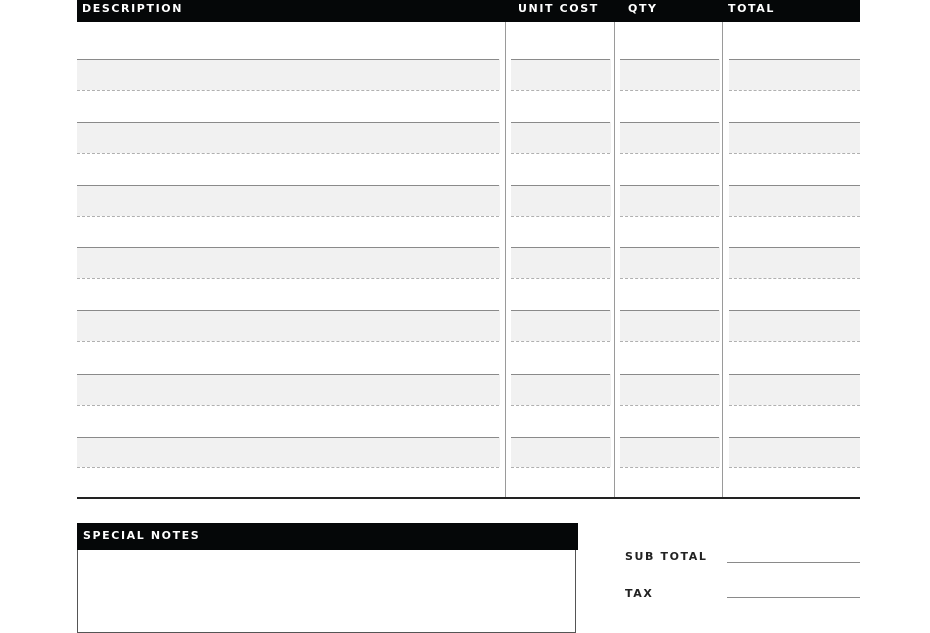 The height and width of the screenshot is (633, 930). Describe the element at coordinates (752, 8) in the screenshot. I see `header-total: TOTAL` at that location.